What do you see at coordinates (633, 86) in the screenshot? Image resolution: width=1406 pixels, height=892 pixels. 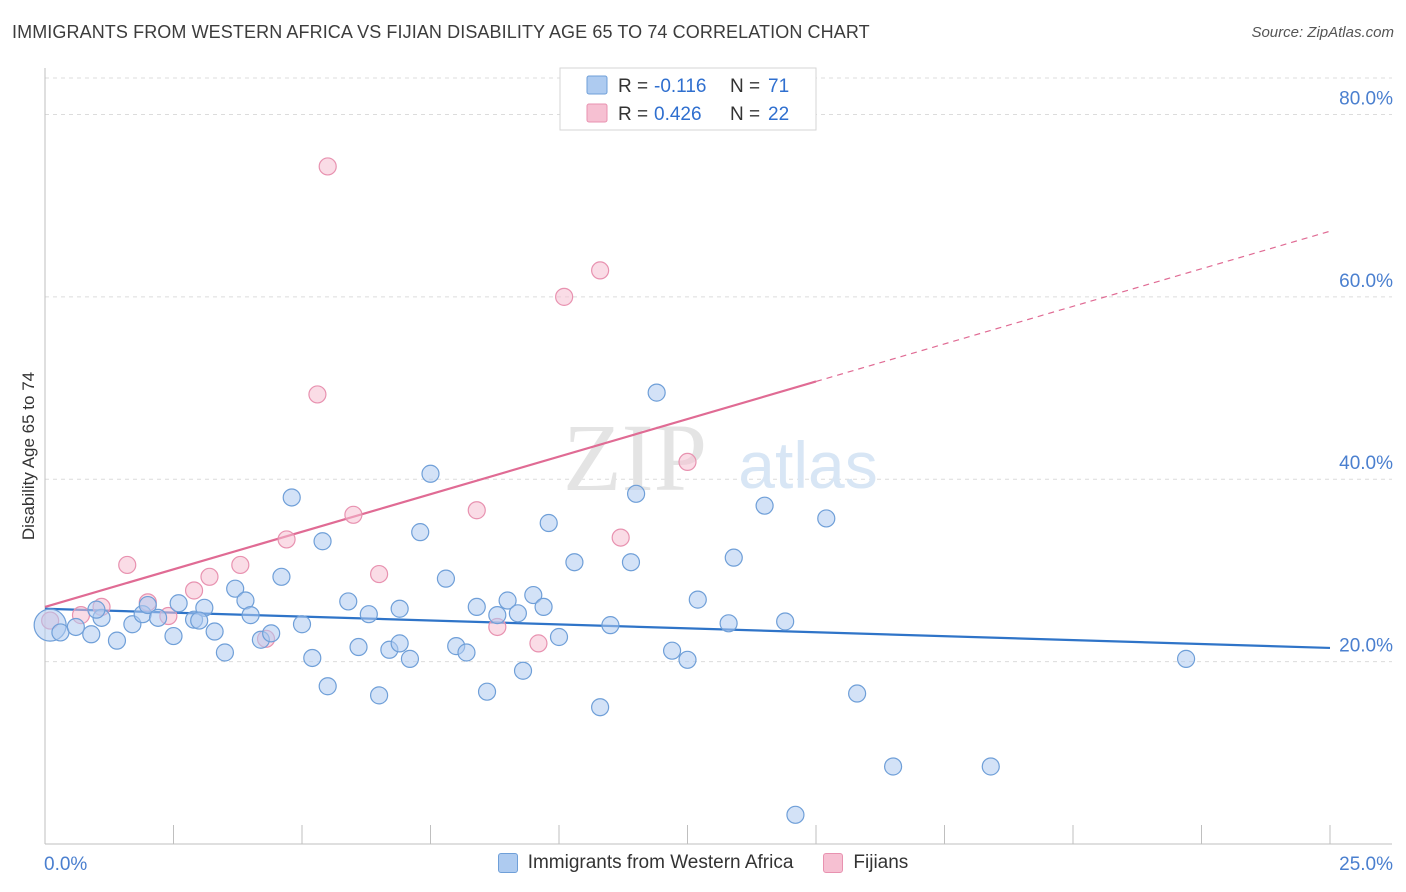 I see `legend-r-label-1: R =` at bounding box center [633, 86].